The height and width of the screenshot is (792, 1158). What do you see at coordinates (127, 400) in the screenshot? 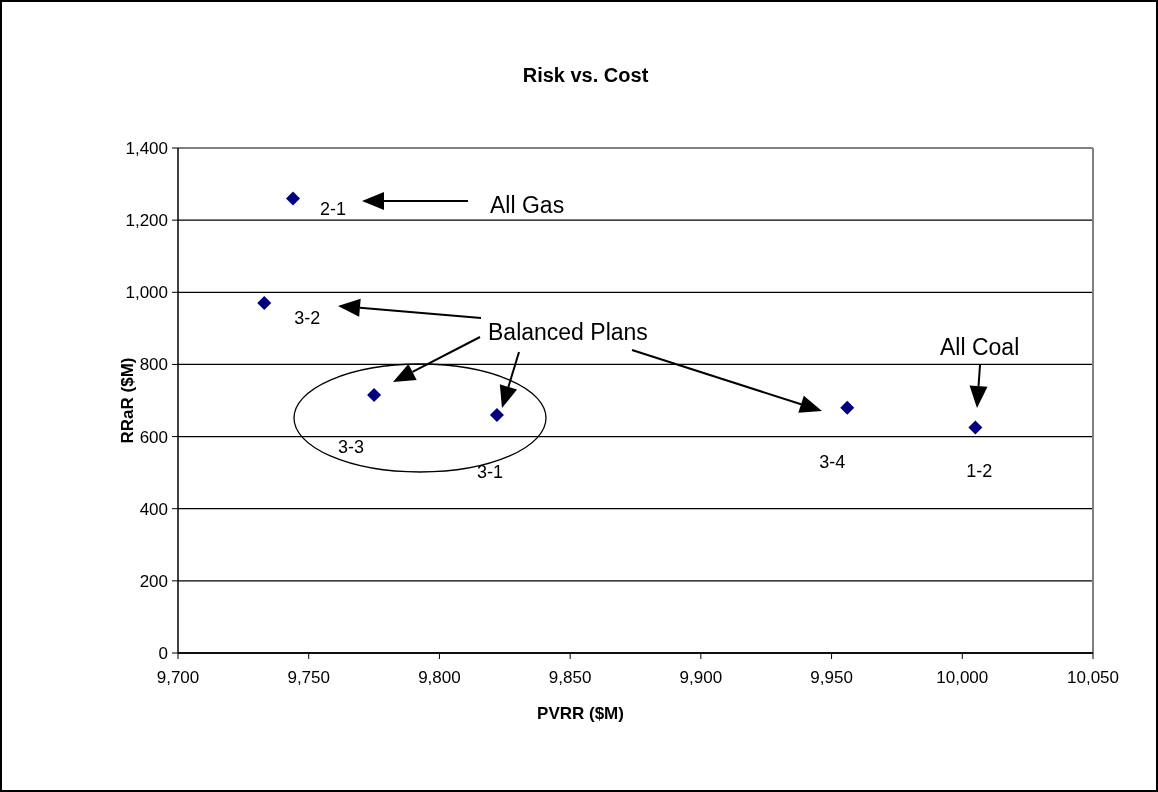
I see `y-axis-title: RRaR ($M)` at bounding box center [127, 400].